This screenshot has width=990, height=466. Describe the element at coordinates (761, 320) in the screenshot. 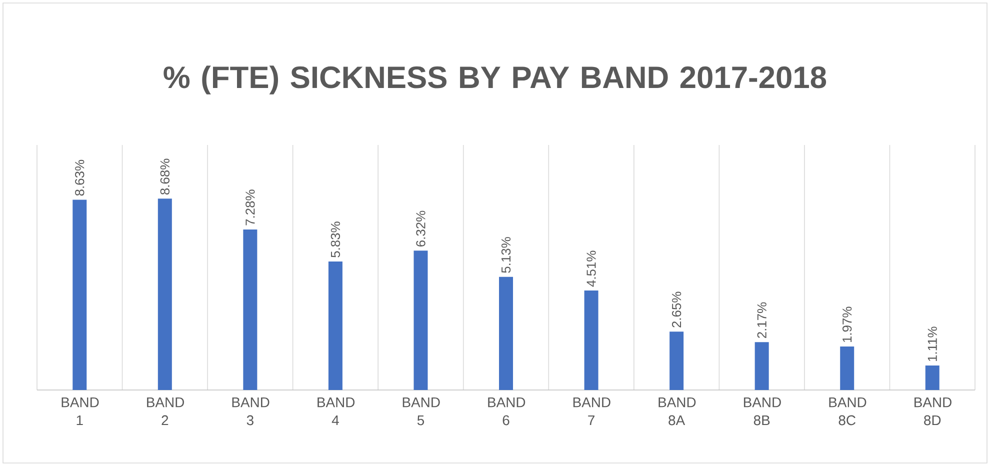

I see `data-label: 2.17%` at that location.